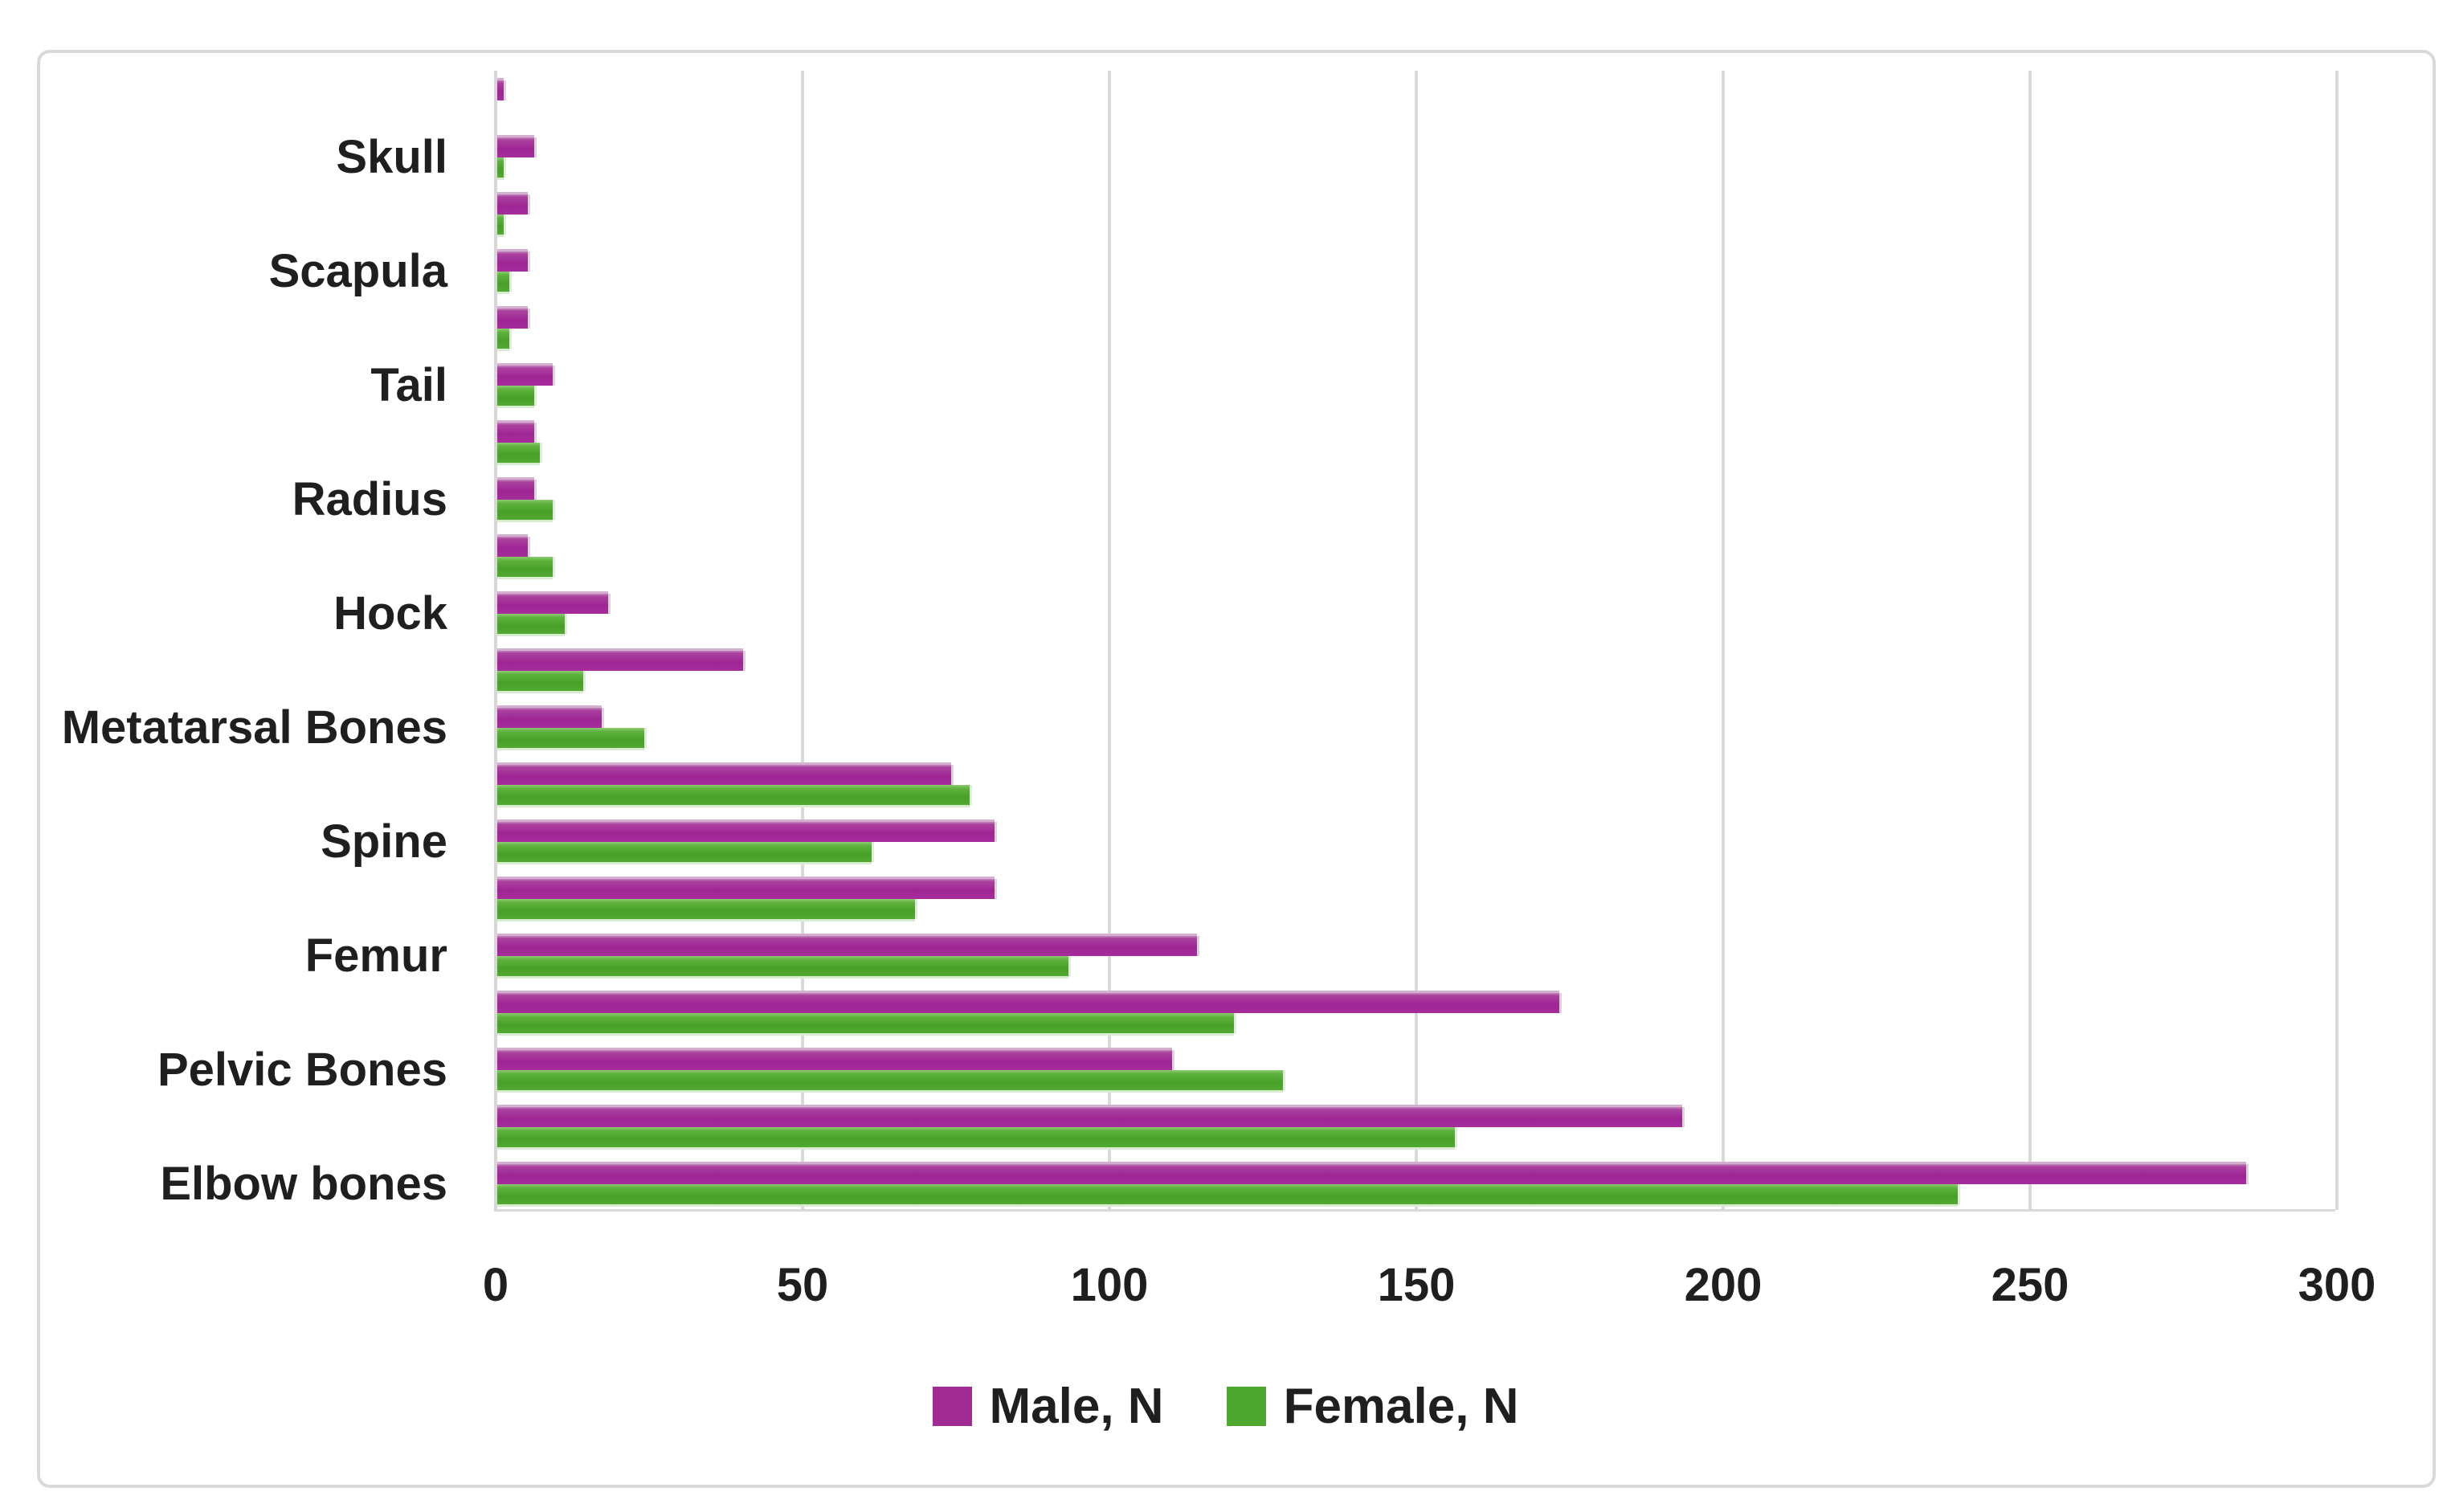 The height and width of the screenshot is (1512, 2451). Describe the element at coordinates (519, 453) in the screenshot. I see `bar-female-row7` at that location.